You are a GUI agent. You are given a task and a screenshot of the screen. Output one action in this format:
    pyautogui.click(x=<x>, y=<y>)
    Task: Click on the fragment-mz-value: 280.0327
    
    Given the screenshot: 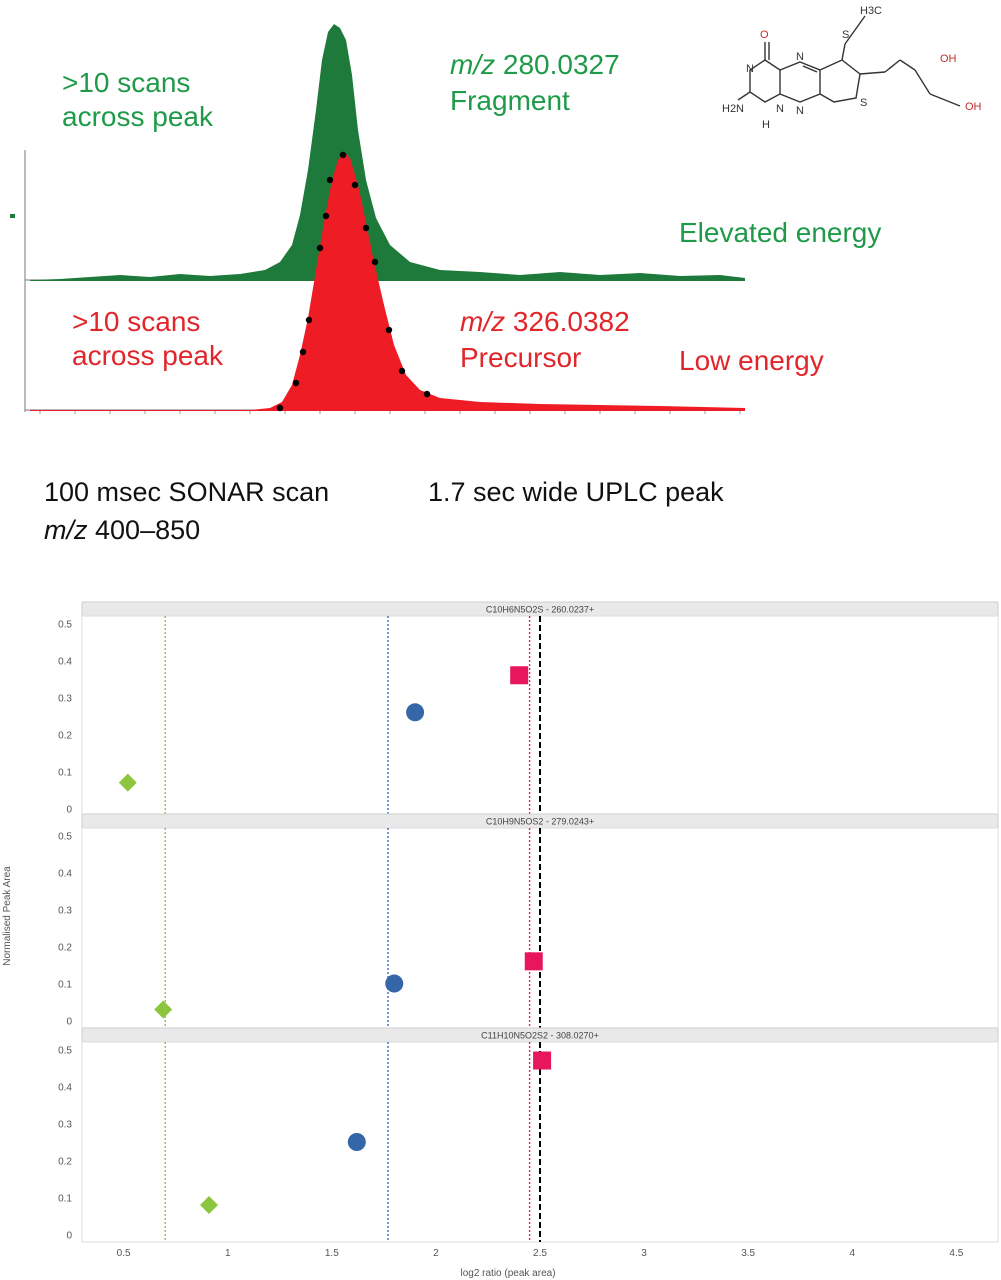 What is the action you would take?
    pyautogui.click(x=561, y=64)
    